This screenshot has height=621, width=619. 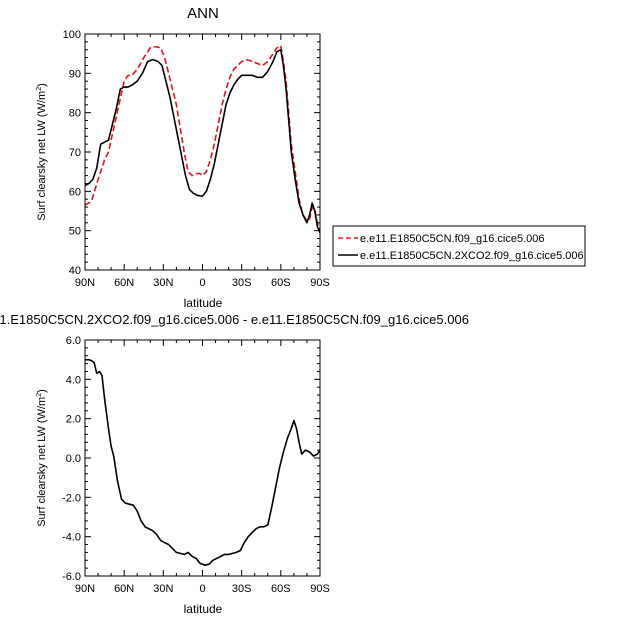 What do you see at coordinates (320, 283) in the screenshot?
I see `top-x-tick-label: 90S` at bounding box center [320, 283].